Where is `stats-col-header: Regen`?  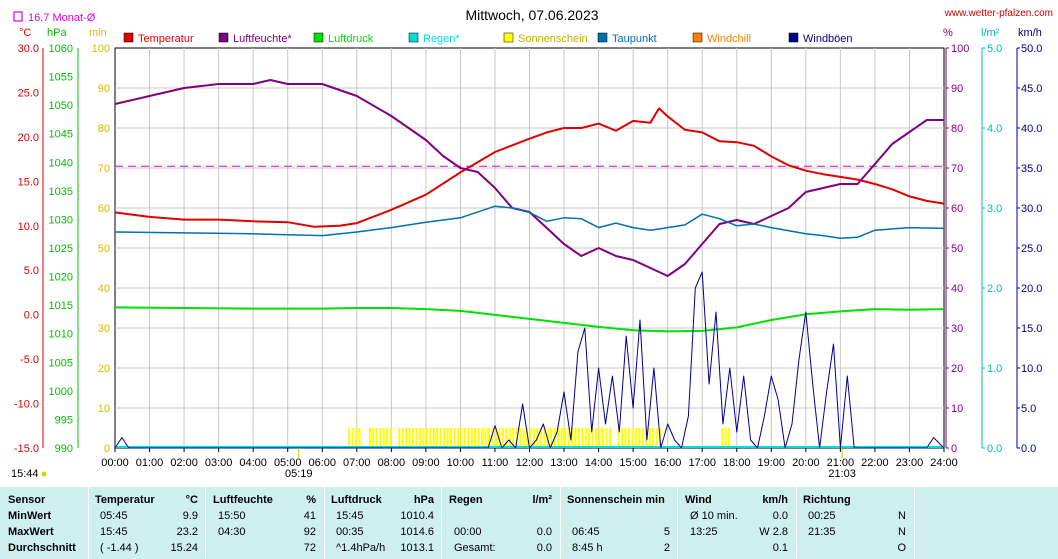 stats-col-header: Regen is located at coordinates (466, 500).